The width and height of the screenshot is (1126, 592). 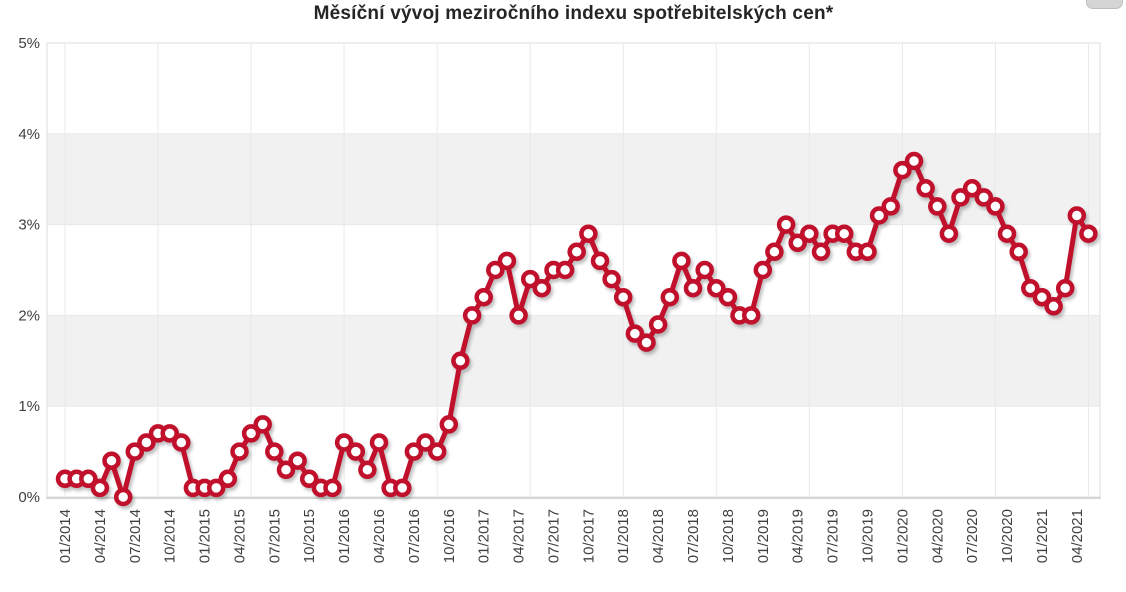 I want to click on x-tick-label: 10/2017, so click(x=588, y=536).